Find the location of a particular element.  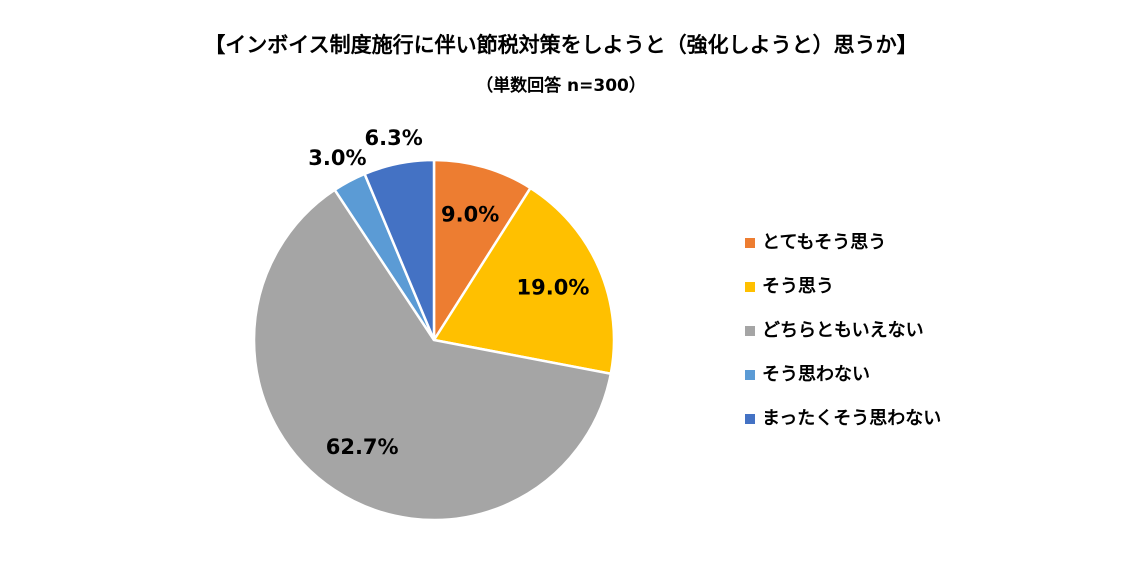

legend-label: どちらともいえない is located at coordinates (843, 330).